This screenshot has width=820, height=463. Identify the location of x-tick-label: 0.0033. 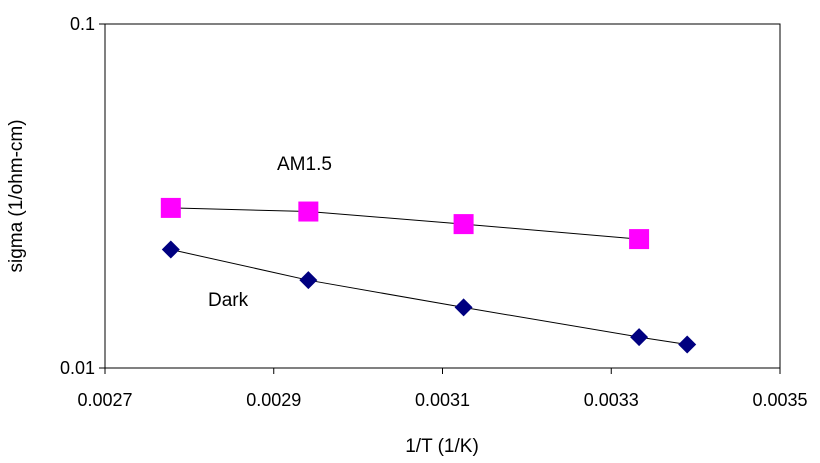
(611, 400).